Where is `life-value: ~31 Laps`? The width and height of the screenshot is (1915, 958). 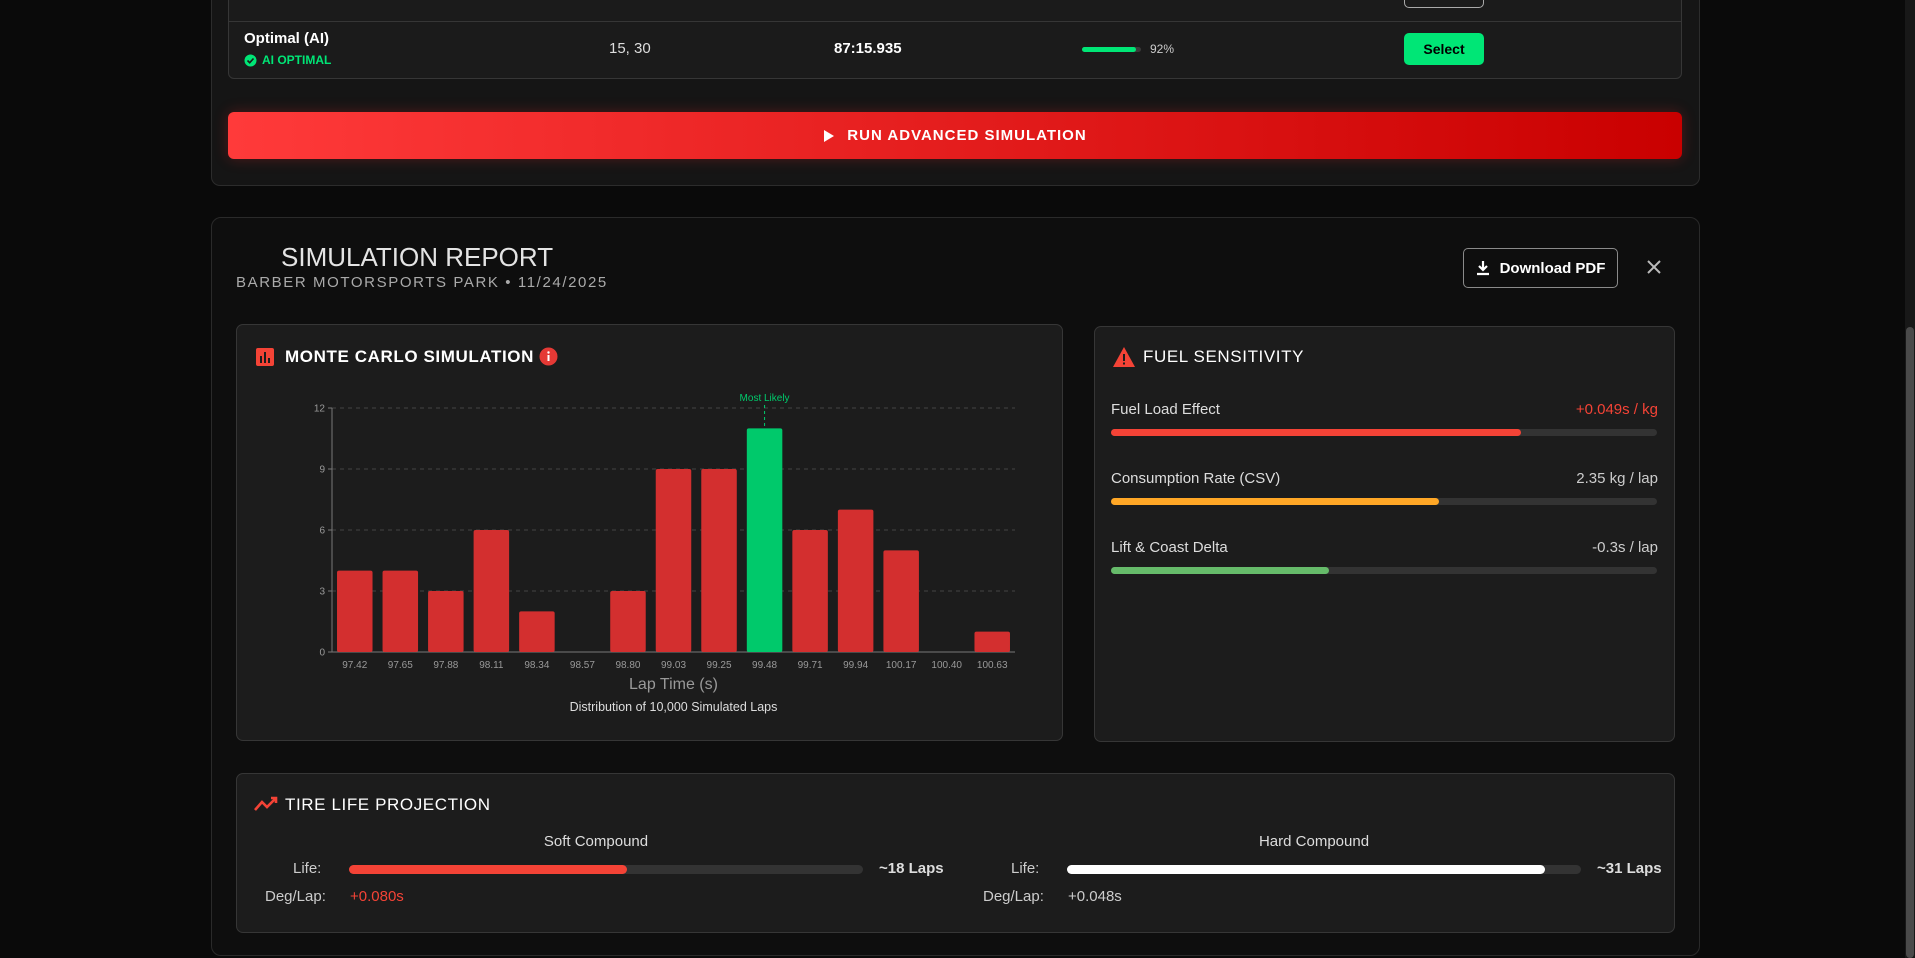 life-value: ~31 Laps is located at coordinates (1629, 868).